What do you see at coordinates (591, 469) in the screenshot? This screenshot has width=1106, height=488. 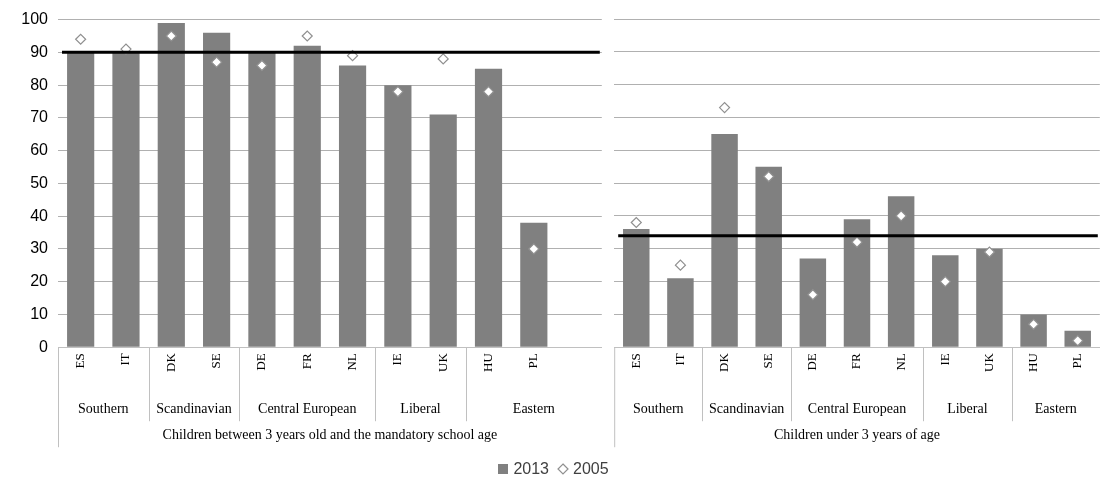 I see `legend-label: 2005` at bounding box center [591, 469].